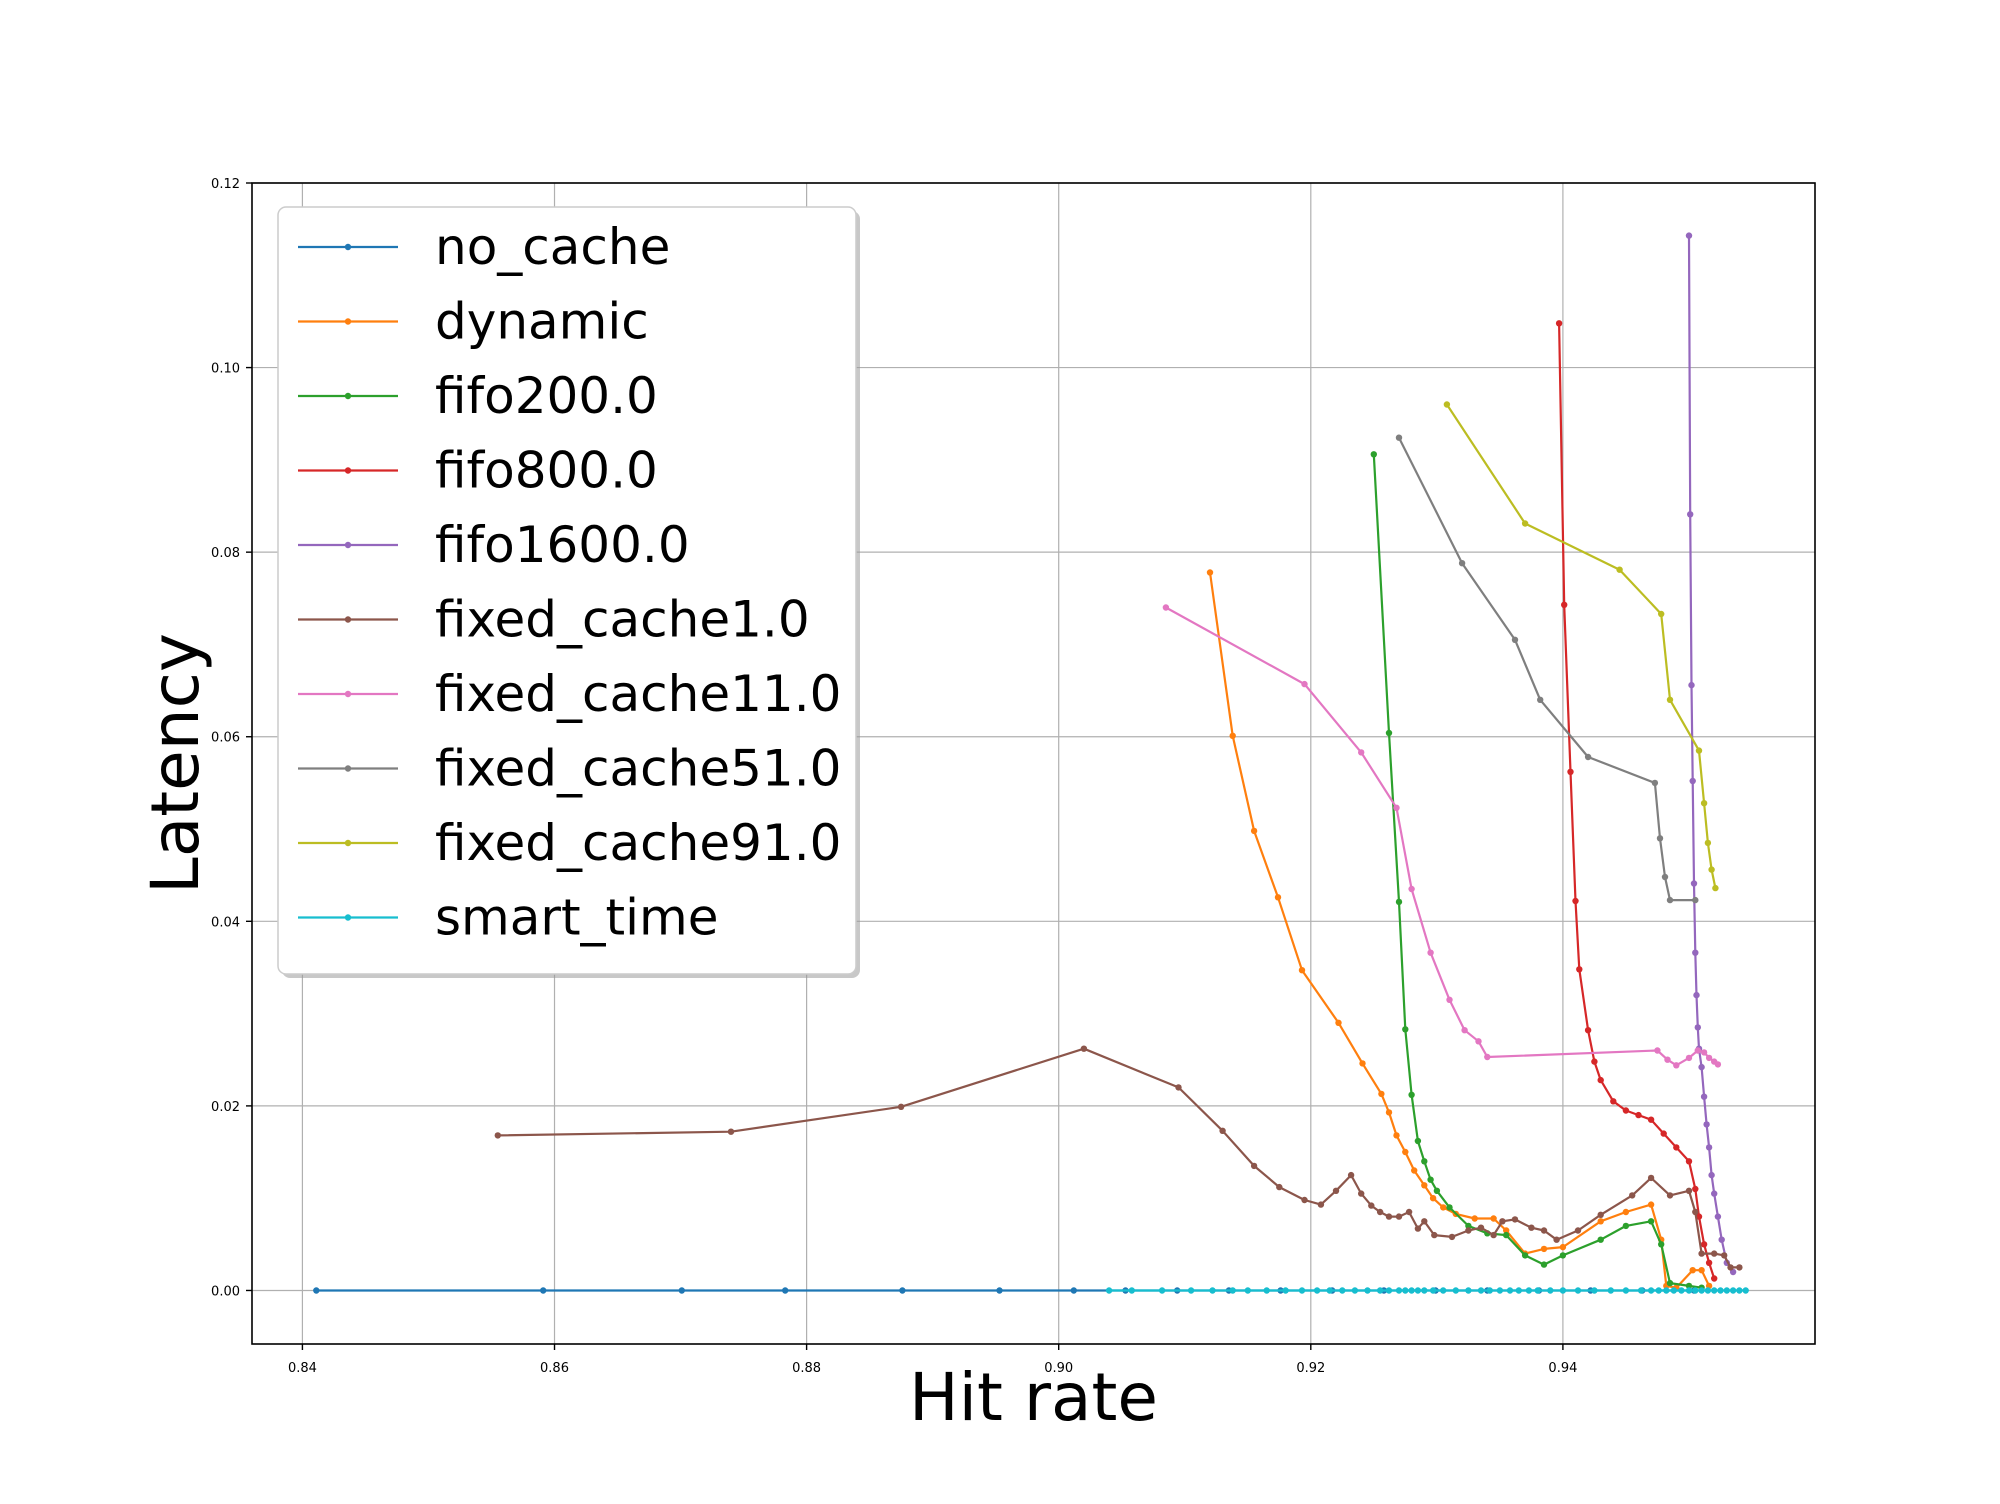 The image size is (2000, 1504). Describe the element at coordinates (622, 620) in the screenshot. I see `legend-label: fixed_cache1.0` at that location.